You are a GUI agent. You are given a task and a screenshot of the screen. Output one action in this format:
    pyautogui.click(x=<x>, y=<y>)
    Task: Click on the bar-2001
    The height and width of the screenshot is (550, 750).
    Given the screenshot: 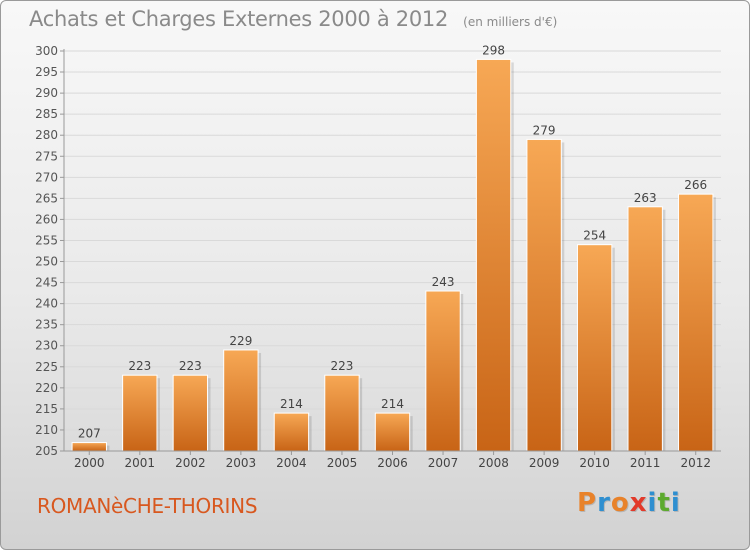 What is the action you would take?
    pyautogui.click(x=140, y=413)
    